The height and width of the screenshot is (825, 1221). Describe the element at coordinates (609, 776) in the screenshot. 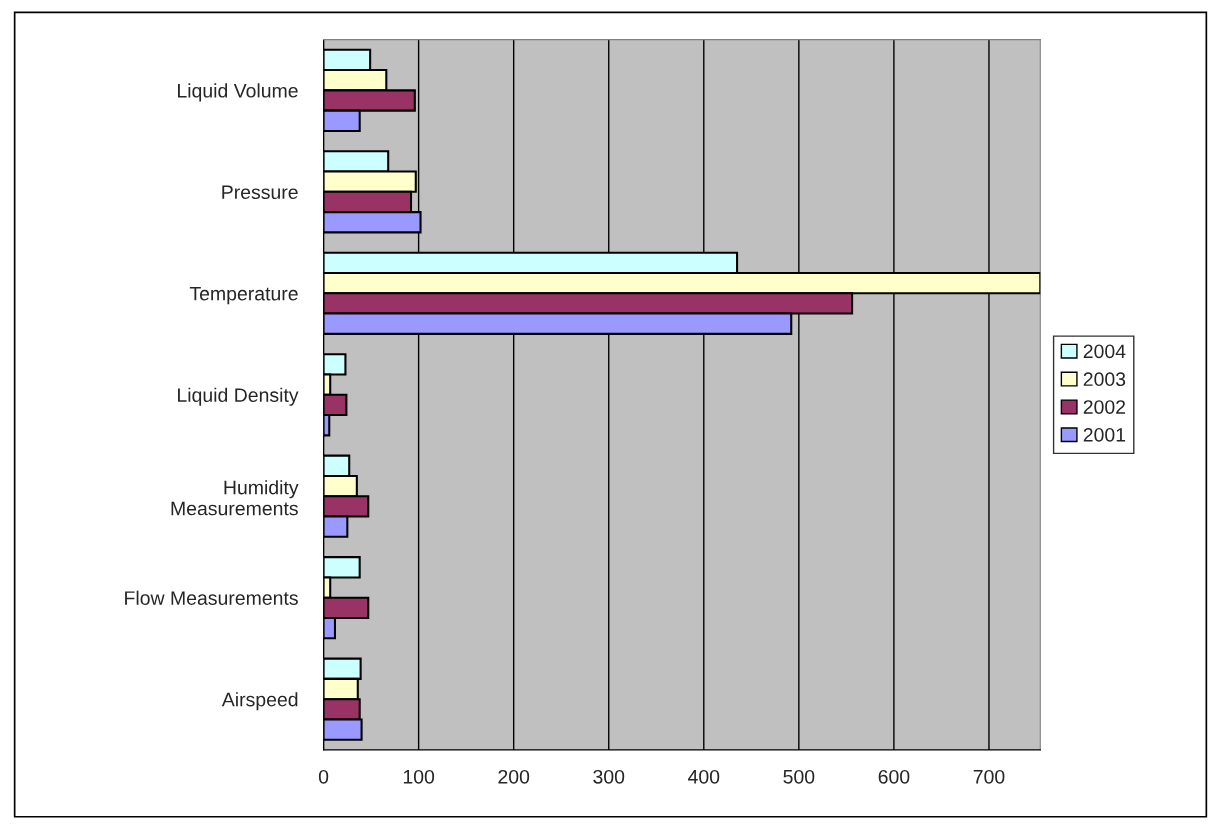

I see `x-tick-label: 300` at that location.